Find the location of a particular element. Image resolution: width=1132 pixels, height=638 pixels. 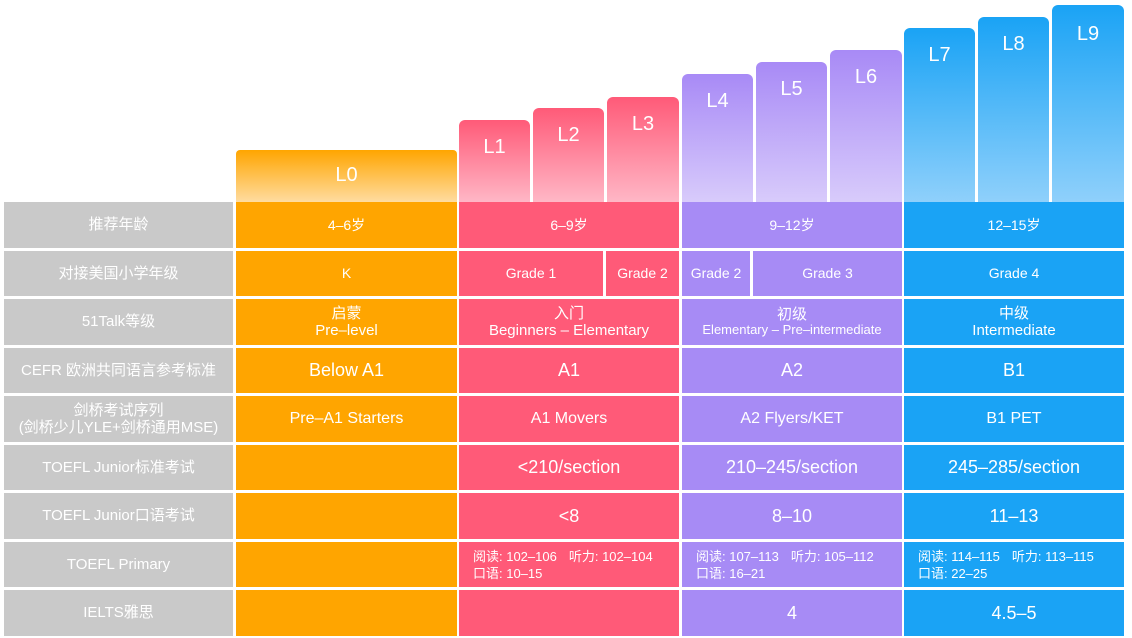

level-label: L4 is located at coordinates (717, 101).